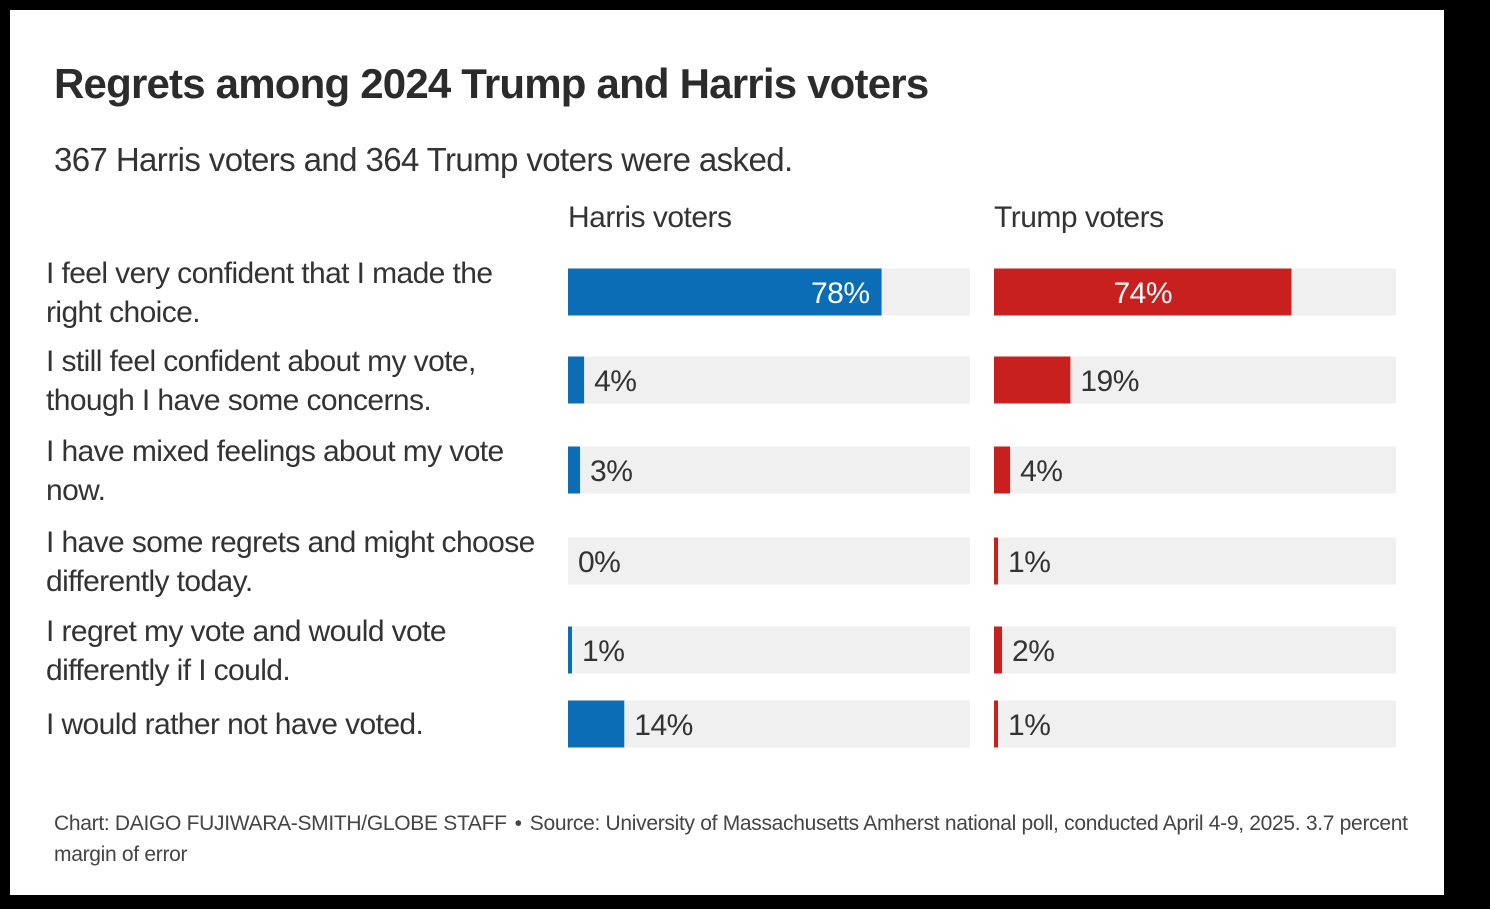 This screenshot has height=909, width=1490. Describe the element at coordinates (650, 217) in the screenshot. I see `series-header-harris: Harris voters` at that location.